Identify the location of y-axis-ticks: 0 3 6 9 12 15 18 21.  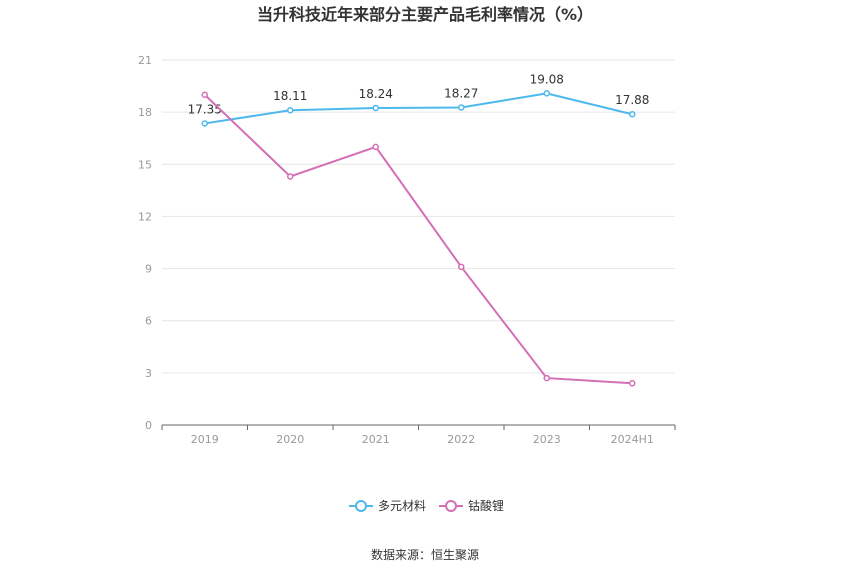
(145, 243).